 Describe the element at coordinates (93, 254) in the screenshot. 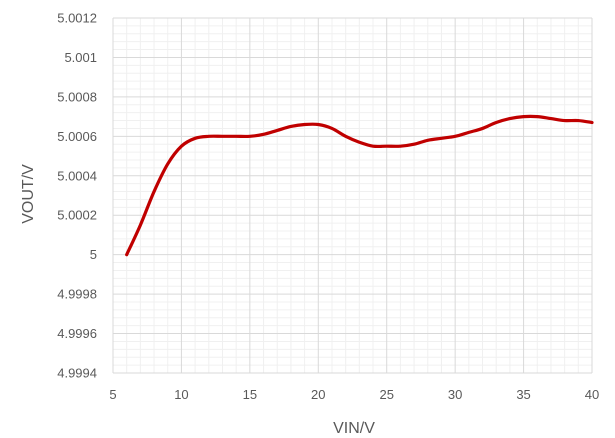

I see `y-tick-label: 5` at that location.